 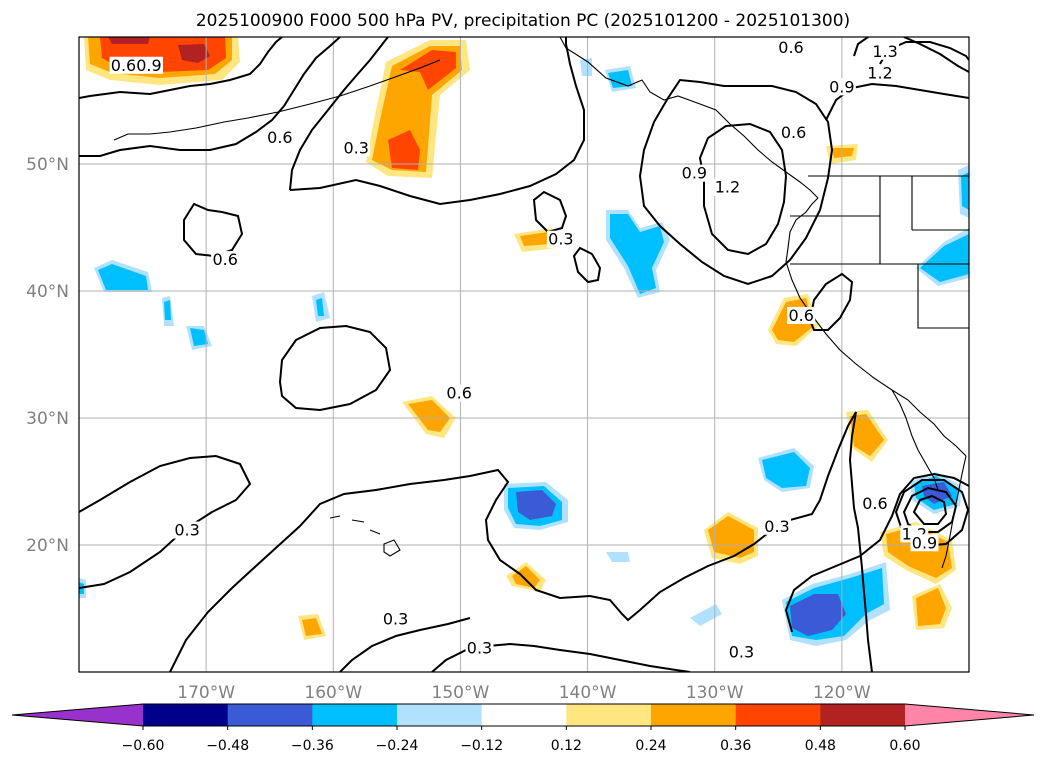 I want to click on colorbar-tick-label: 0.60, so click(x=904, y=746).